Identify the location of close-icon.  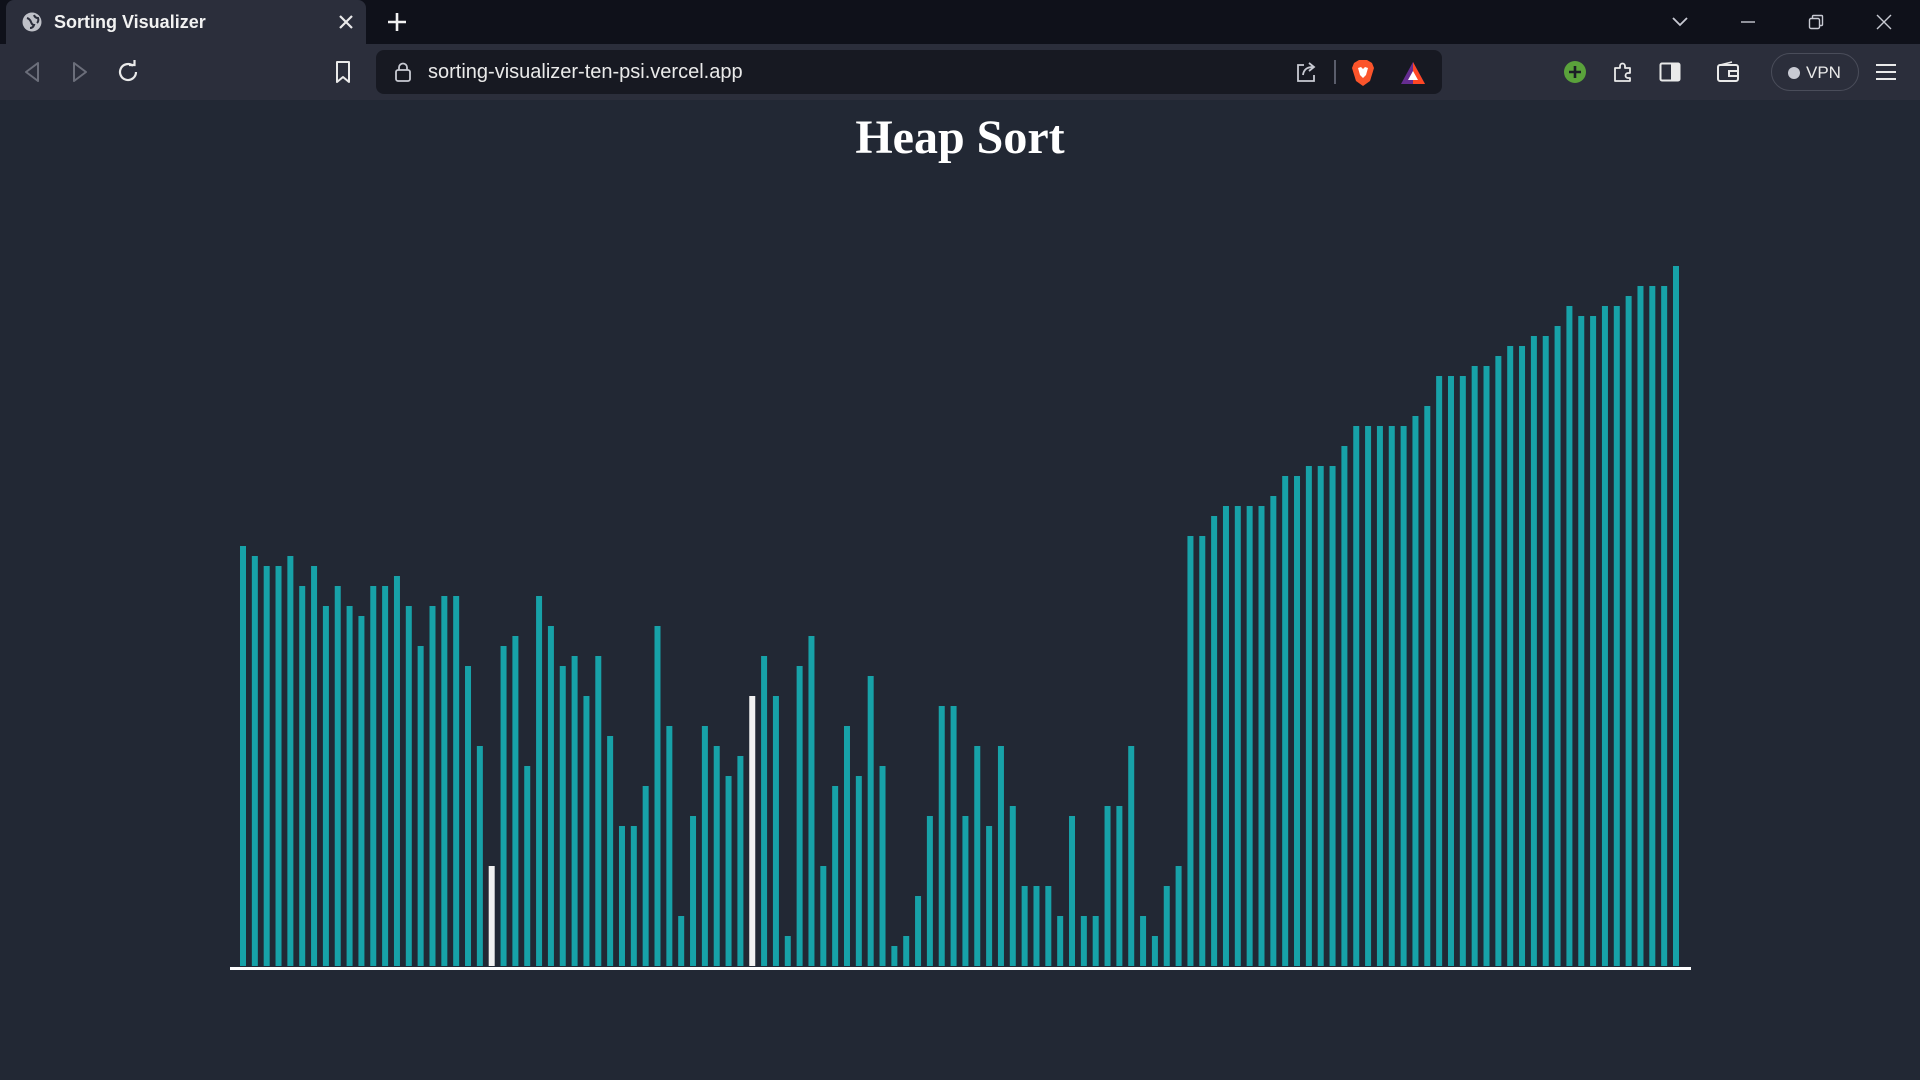
(1884, 22).